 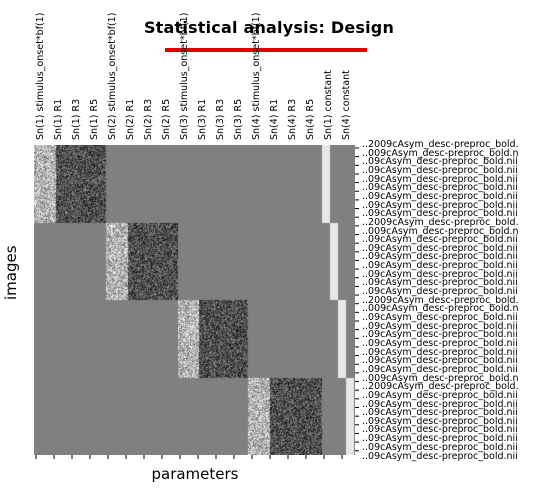 I want to click on column-label: Sn(4) stimulus_onset*bf(1), so click(x=256, y=76).